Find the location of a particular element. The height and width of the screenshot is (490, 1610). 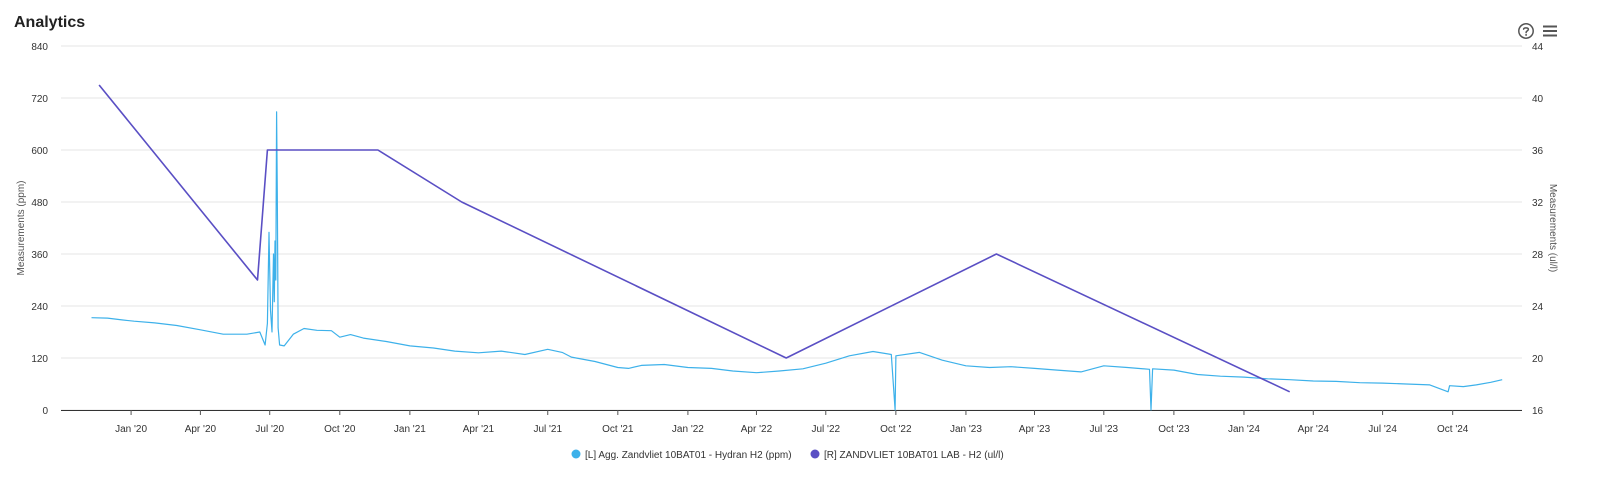

x-tick-label: Oct '24 is located at coordinates (1453, 429).